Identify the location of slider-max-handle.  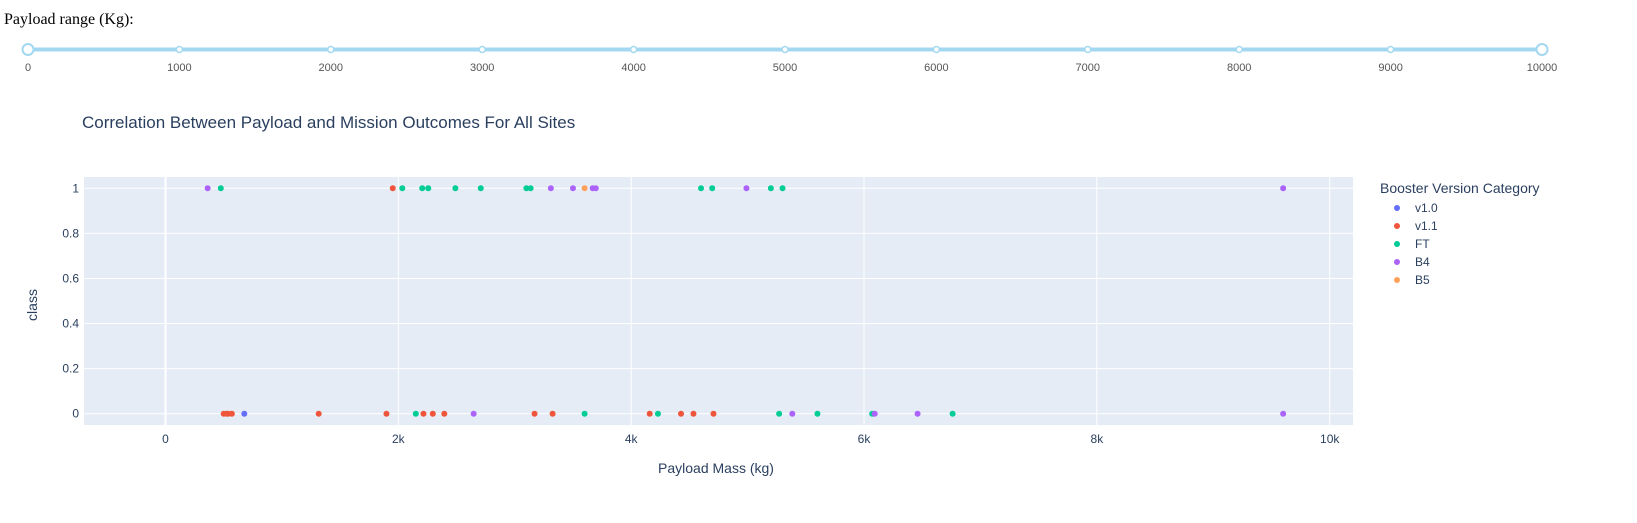
(1542, 49).